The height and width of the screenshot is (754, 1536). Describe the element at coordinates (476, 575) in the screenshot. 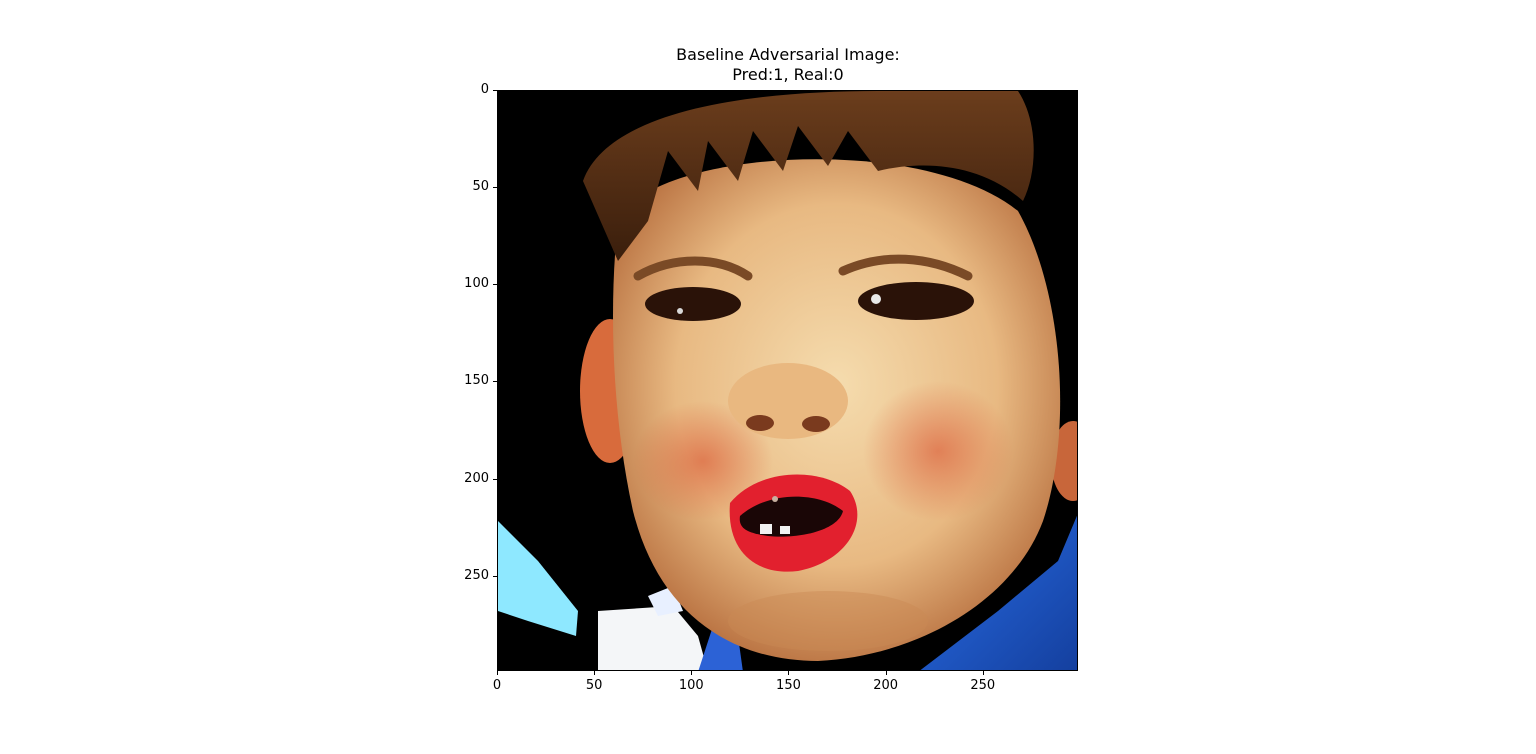

I see `y-tick-label: 250` at that location.